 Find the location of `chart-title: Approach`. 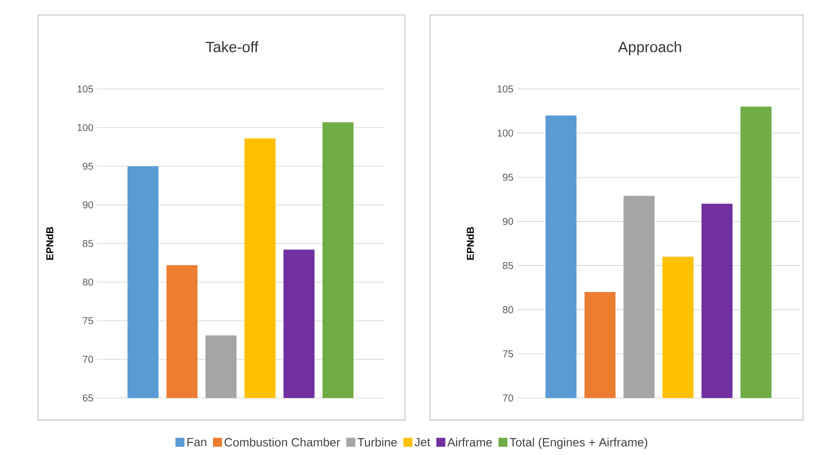

chart-title: Approach is located at coordinates (650, 48).